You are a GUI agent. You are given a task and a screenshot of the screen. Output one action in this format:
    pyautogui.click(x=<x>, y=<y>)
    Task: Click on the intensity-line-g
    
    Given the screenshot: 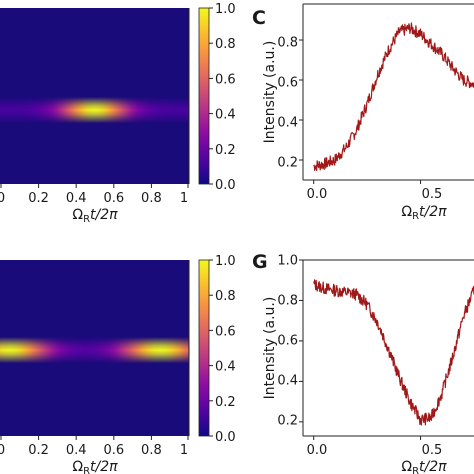 What is the action you would take?
    pyautogui.click(x=393, y=352)
    